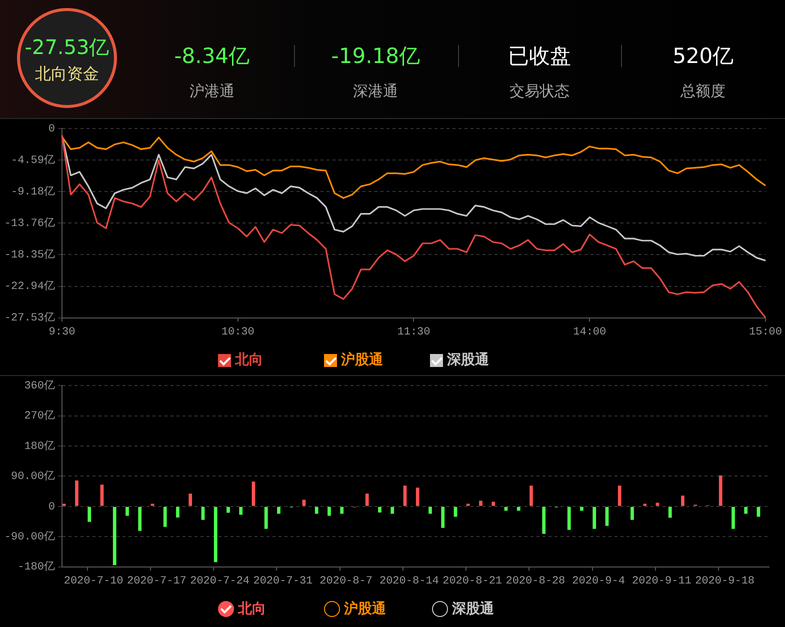 The height and width of the screenshot is (627, 785). Describe the element at coordinates (32, 161) in the screenshot. I see `y-tick-label: -4.59亿` at that location.